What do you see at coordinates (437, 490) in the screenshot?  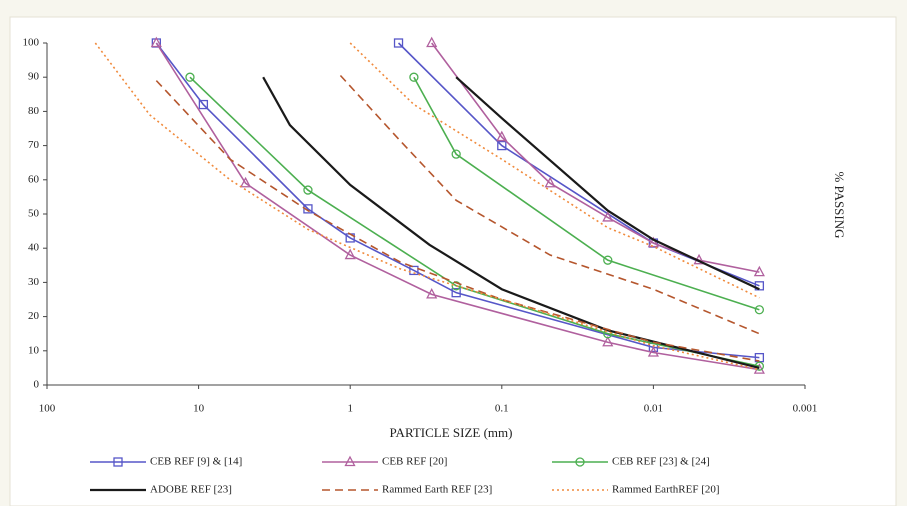 I see `legend-label: Rammed Earth REF [23]` at bounding box center [437, 490].